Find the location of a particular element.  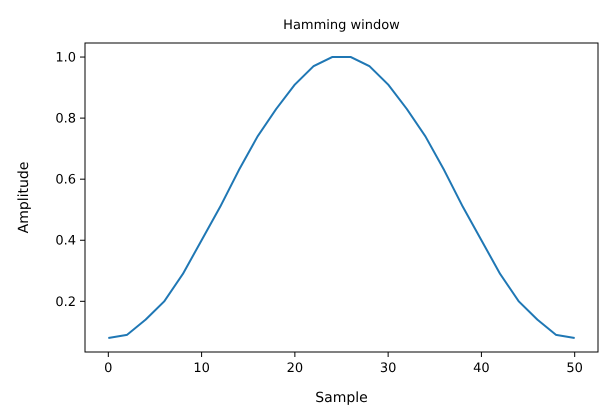

x-tick-label: 0 is located at coordinates (108, 368).